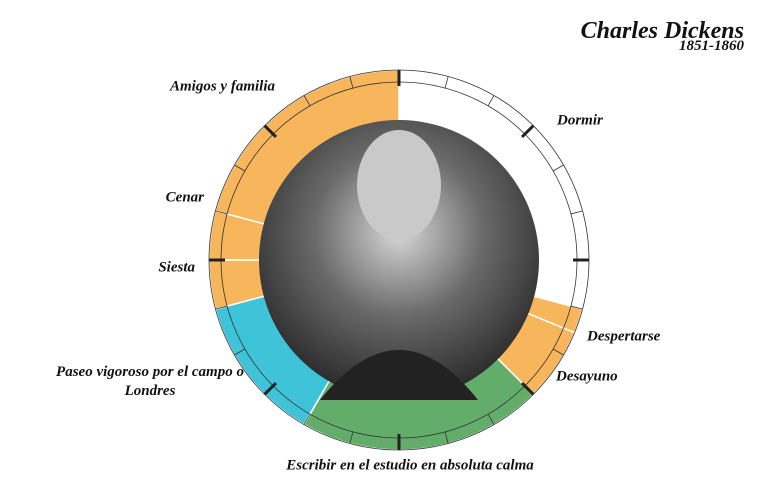 Image resolution: width=764 pixels, height=491 pixels. I want to click on segment-label: Escribir en el estudio en absoluta calma, so click(410, 465).